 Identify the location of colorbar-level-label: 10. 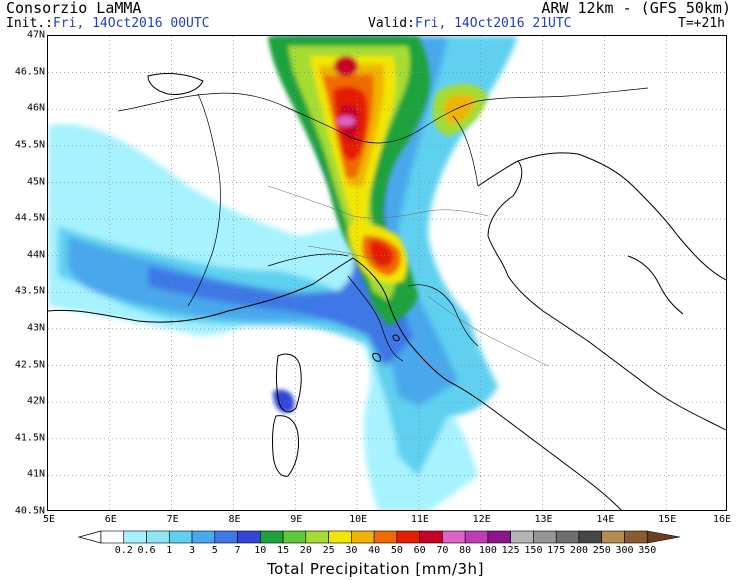
(260, 550).